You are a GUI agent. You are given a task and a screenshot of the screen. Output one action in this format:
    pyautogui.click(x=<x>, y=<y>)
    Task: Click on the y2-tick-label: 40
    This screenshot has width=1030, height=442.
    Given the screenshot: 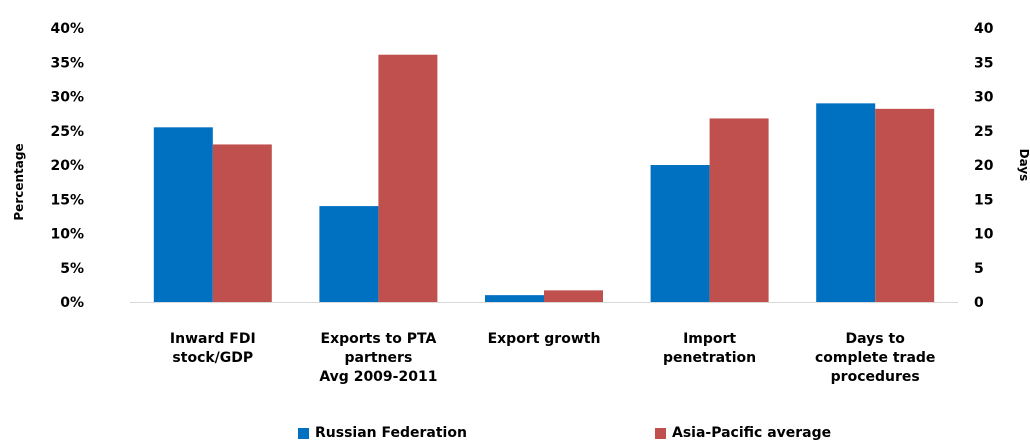 What is the action you would take?
    pyautogui.click(x=984, y=29)
    